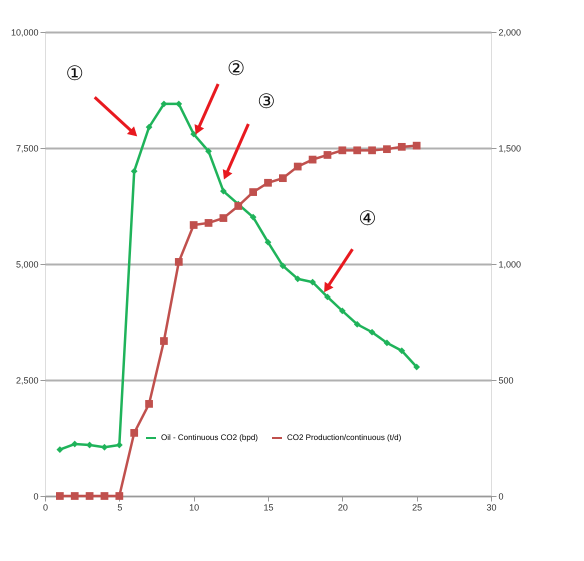 The height and width of the screenshot is (561, 584). I want to click on y2-tick-label: 500, so click(506, 381).